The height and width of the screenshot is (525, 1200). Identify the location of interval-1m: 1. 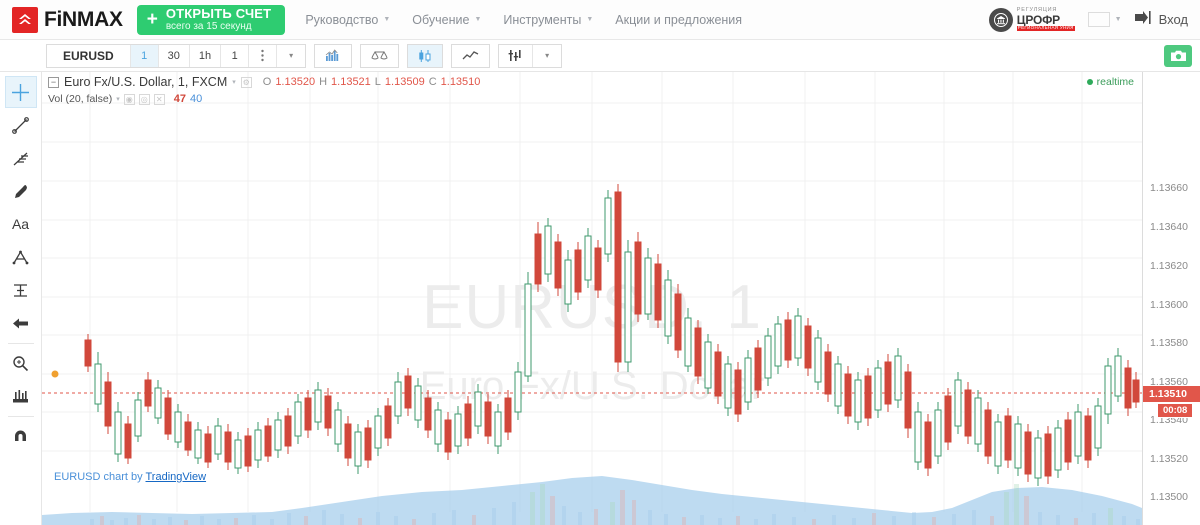
(144, 55).